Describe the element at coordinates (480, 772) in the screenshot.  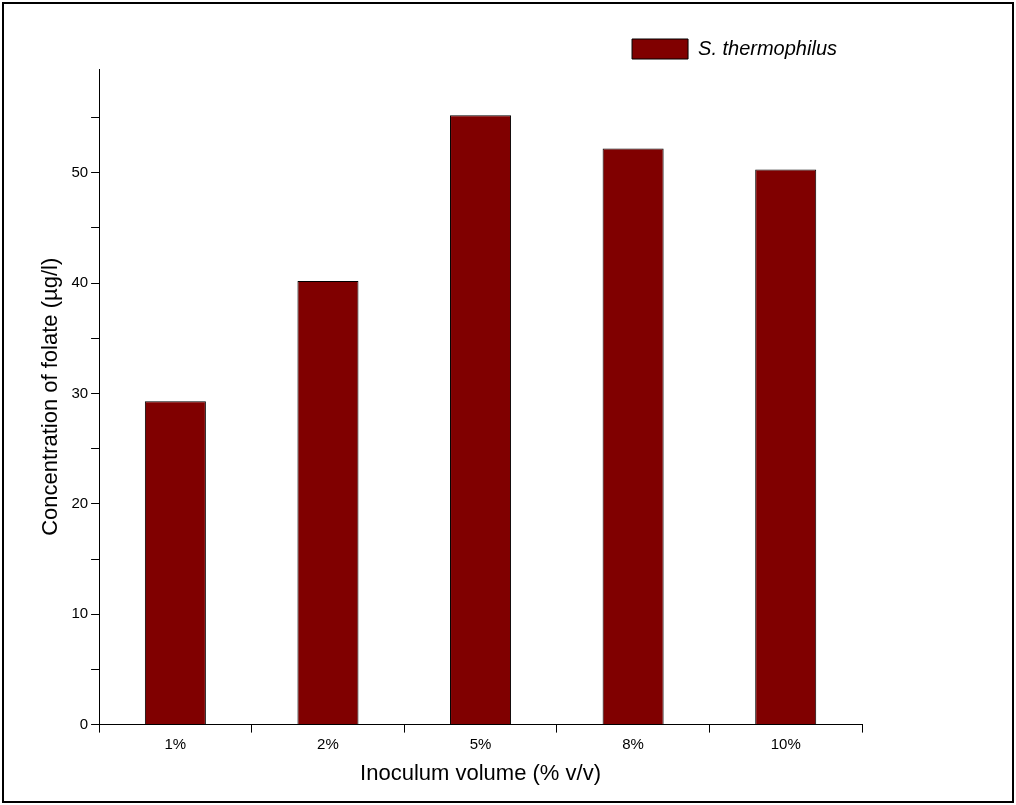
I see `x-axis-title: Inoculum volume (% v/v)` at that location.